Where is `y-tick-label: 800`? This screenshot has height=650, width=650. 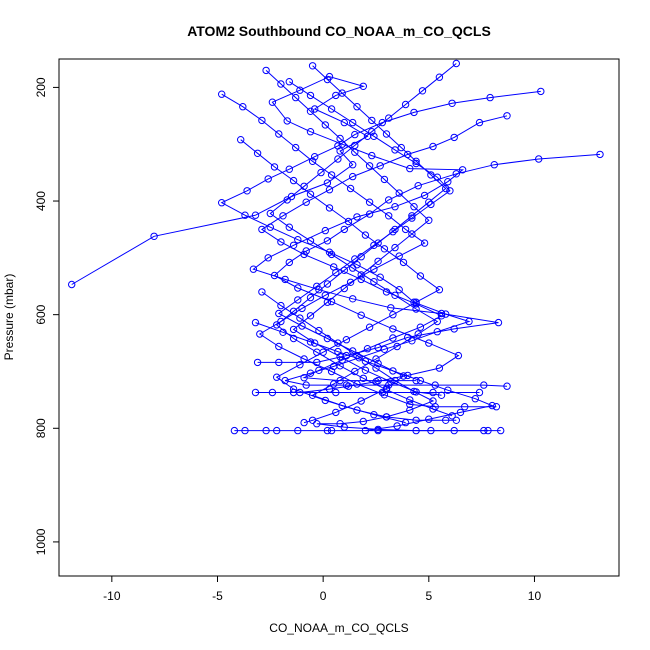
y-tick-label: 800 is located at coordinates (41, 428).